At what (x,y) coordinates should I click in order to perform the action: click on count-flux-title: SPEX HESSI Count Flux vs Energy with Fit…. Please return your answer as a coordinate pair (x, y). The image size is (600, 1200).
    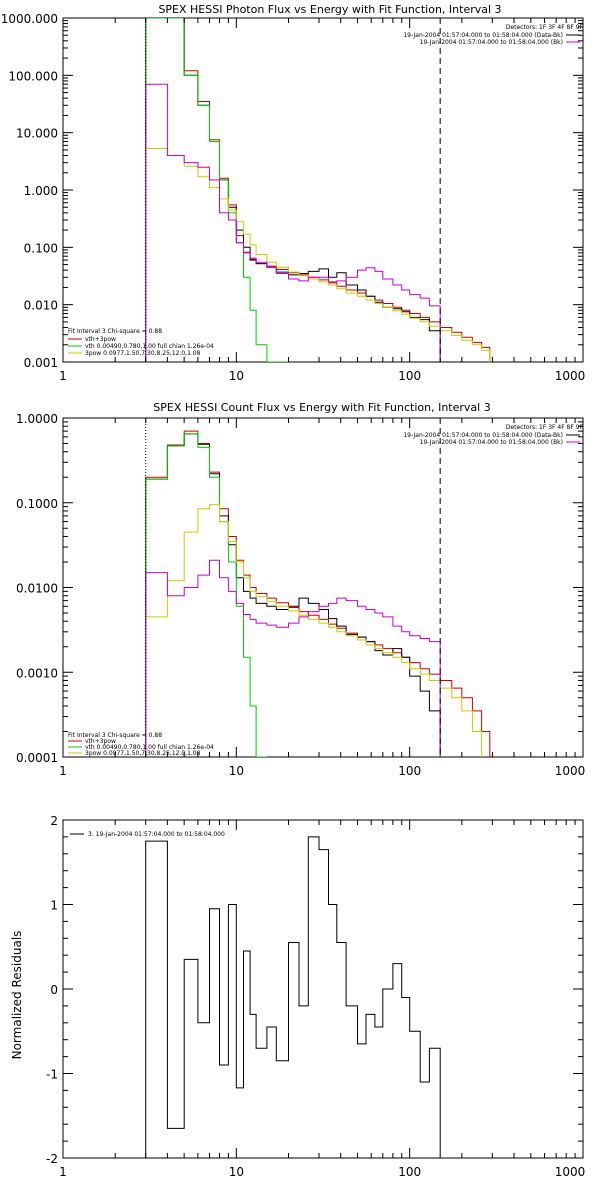
    Looking at the image, I should click on (321, 407).